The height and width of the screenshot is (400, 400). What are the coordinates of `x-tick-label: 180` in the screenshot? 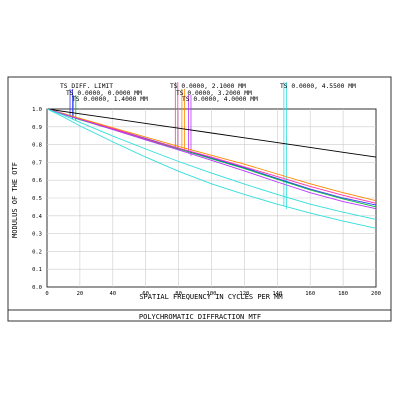 It's located at (343, 294).